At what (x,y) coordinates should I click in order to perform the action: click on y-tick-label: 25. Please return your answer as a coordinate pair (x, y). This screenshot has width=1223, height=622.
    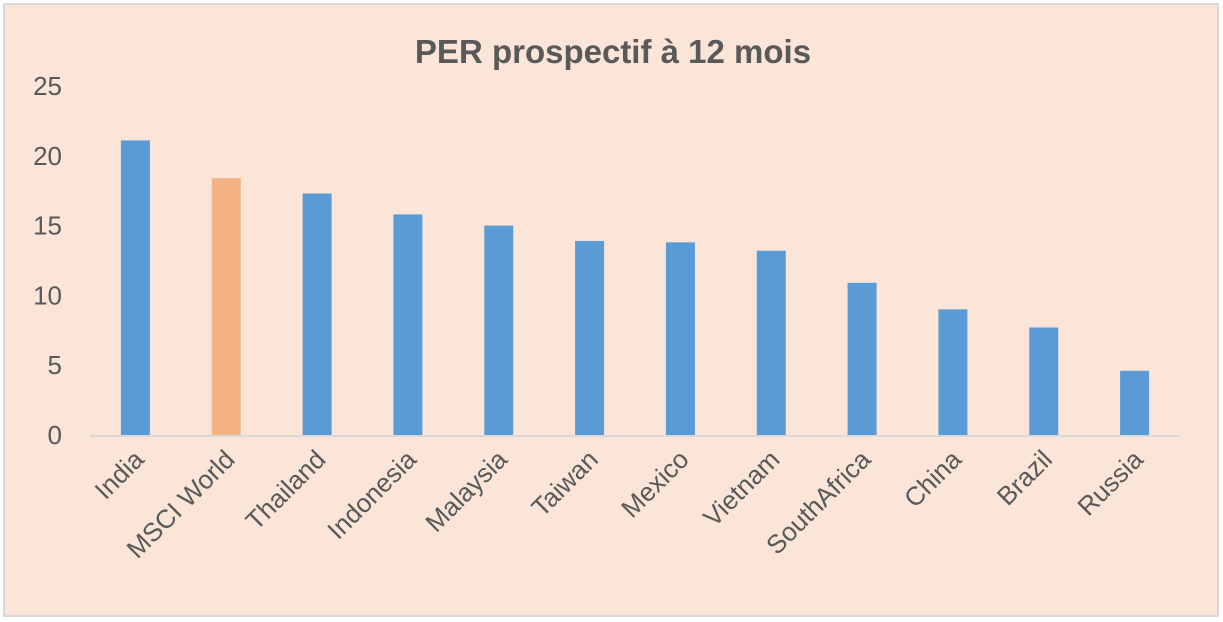
    Looking at the image, I should click on (47, 86).